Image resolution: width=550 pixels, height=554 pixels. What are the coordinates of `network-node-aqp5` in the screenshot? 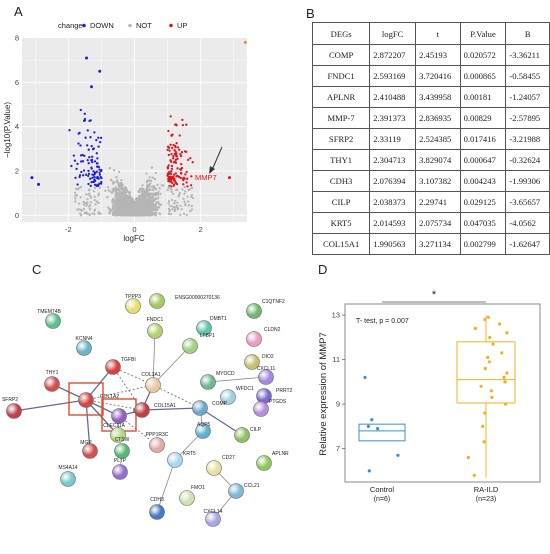 It's located at (203, 431).